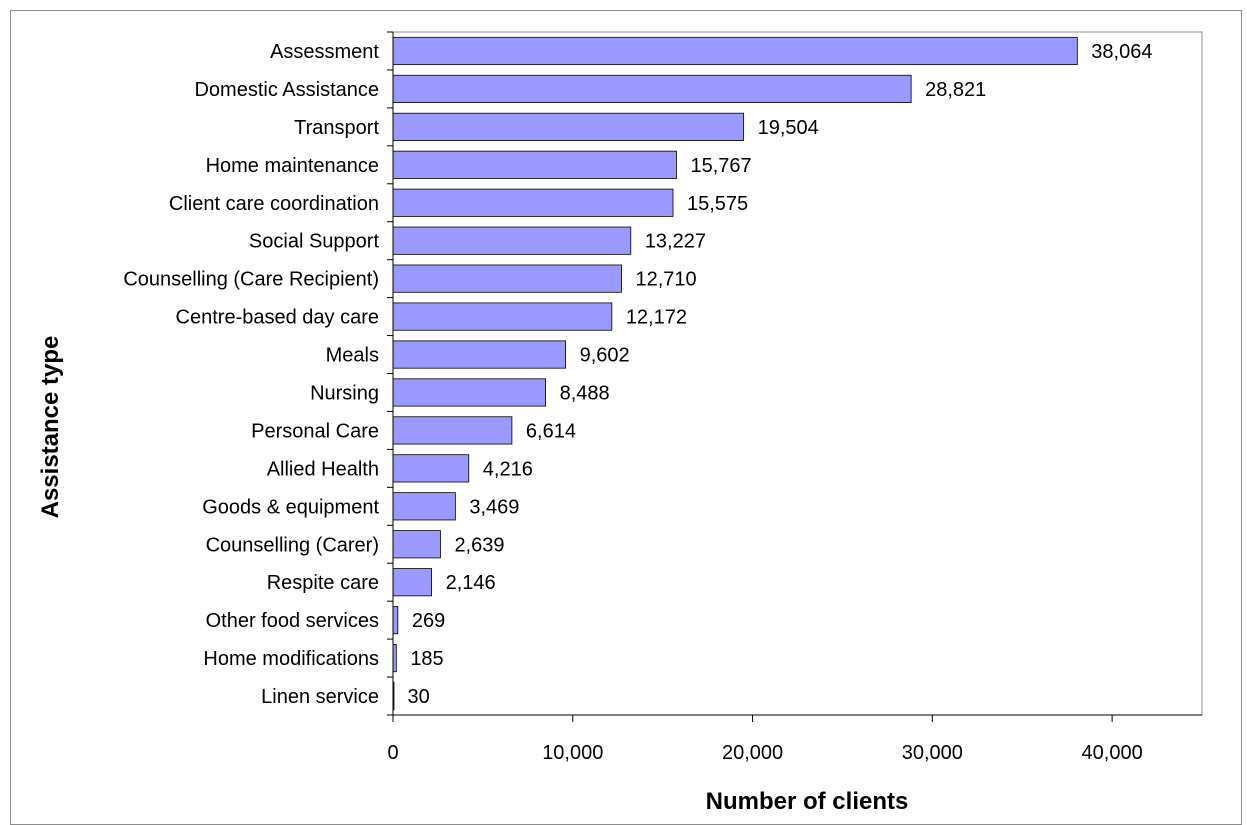  Describe the element at coordinates (479, 545) in the screenshot. I see `data-label: 2,639` at that location.